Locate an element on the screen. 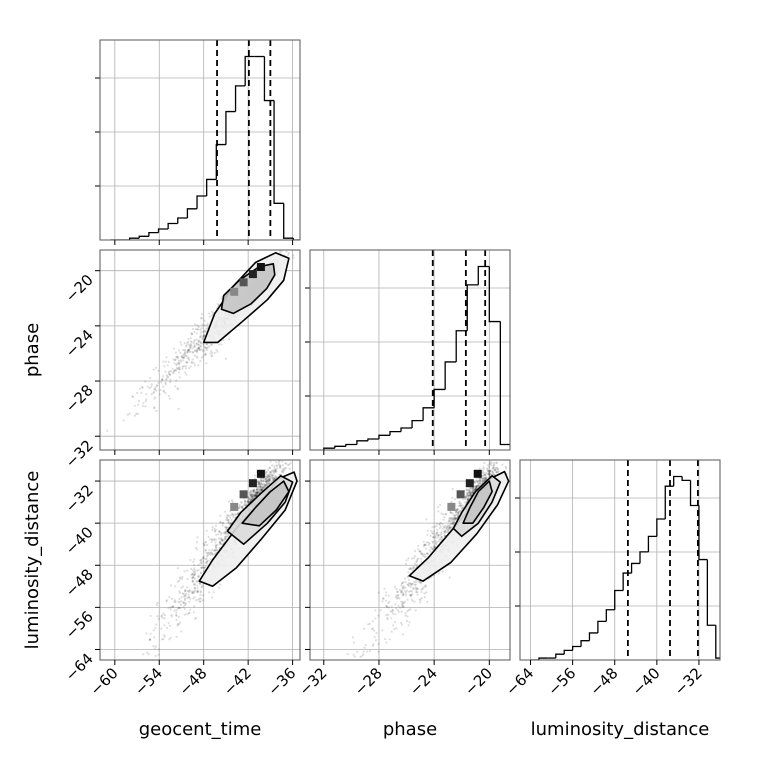 The height and width of the screenshot is (760, 760). scatter-luminosity-distance-vs-geocent-time-density-cell is located at coordinates (234, 506).